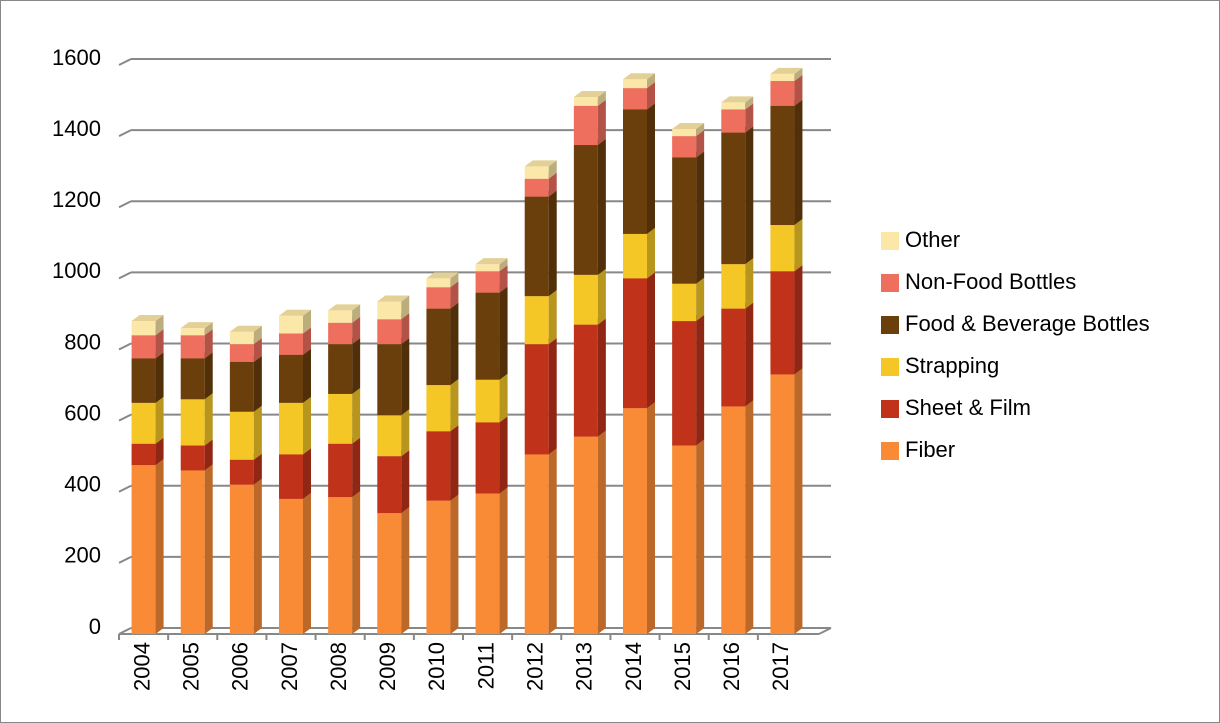  What do you see at coordinates (82, 412) in the screenshot?
I see `y-tick-label: 600` at bounding box center [82, 412].